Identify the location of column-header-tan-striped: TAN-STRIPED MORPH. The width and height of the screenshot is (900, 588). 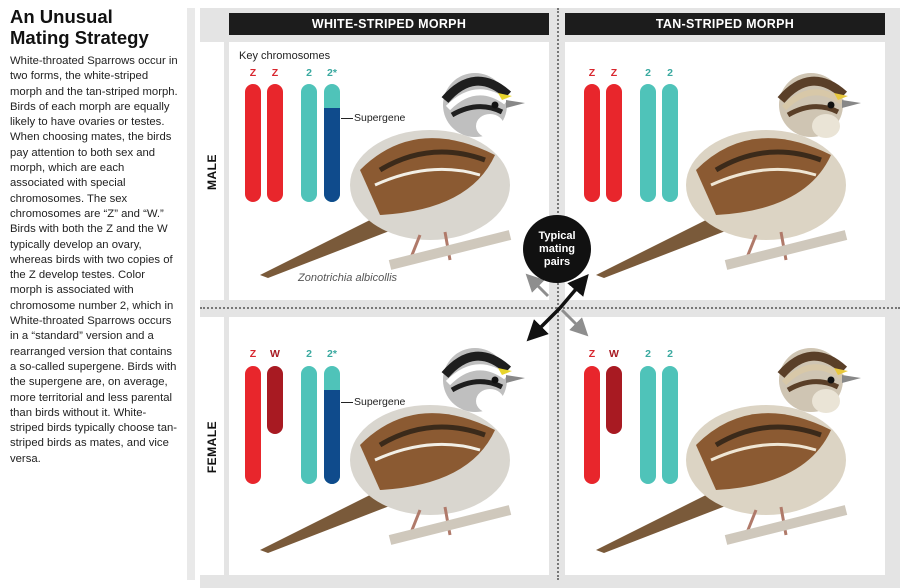
(725, 24).